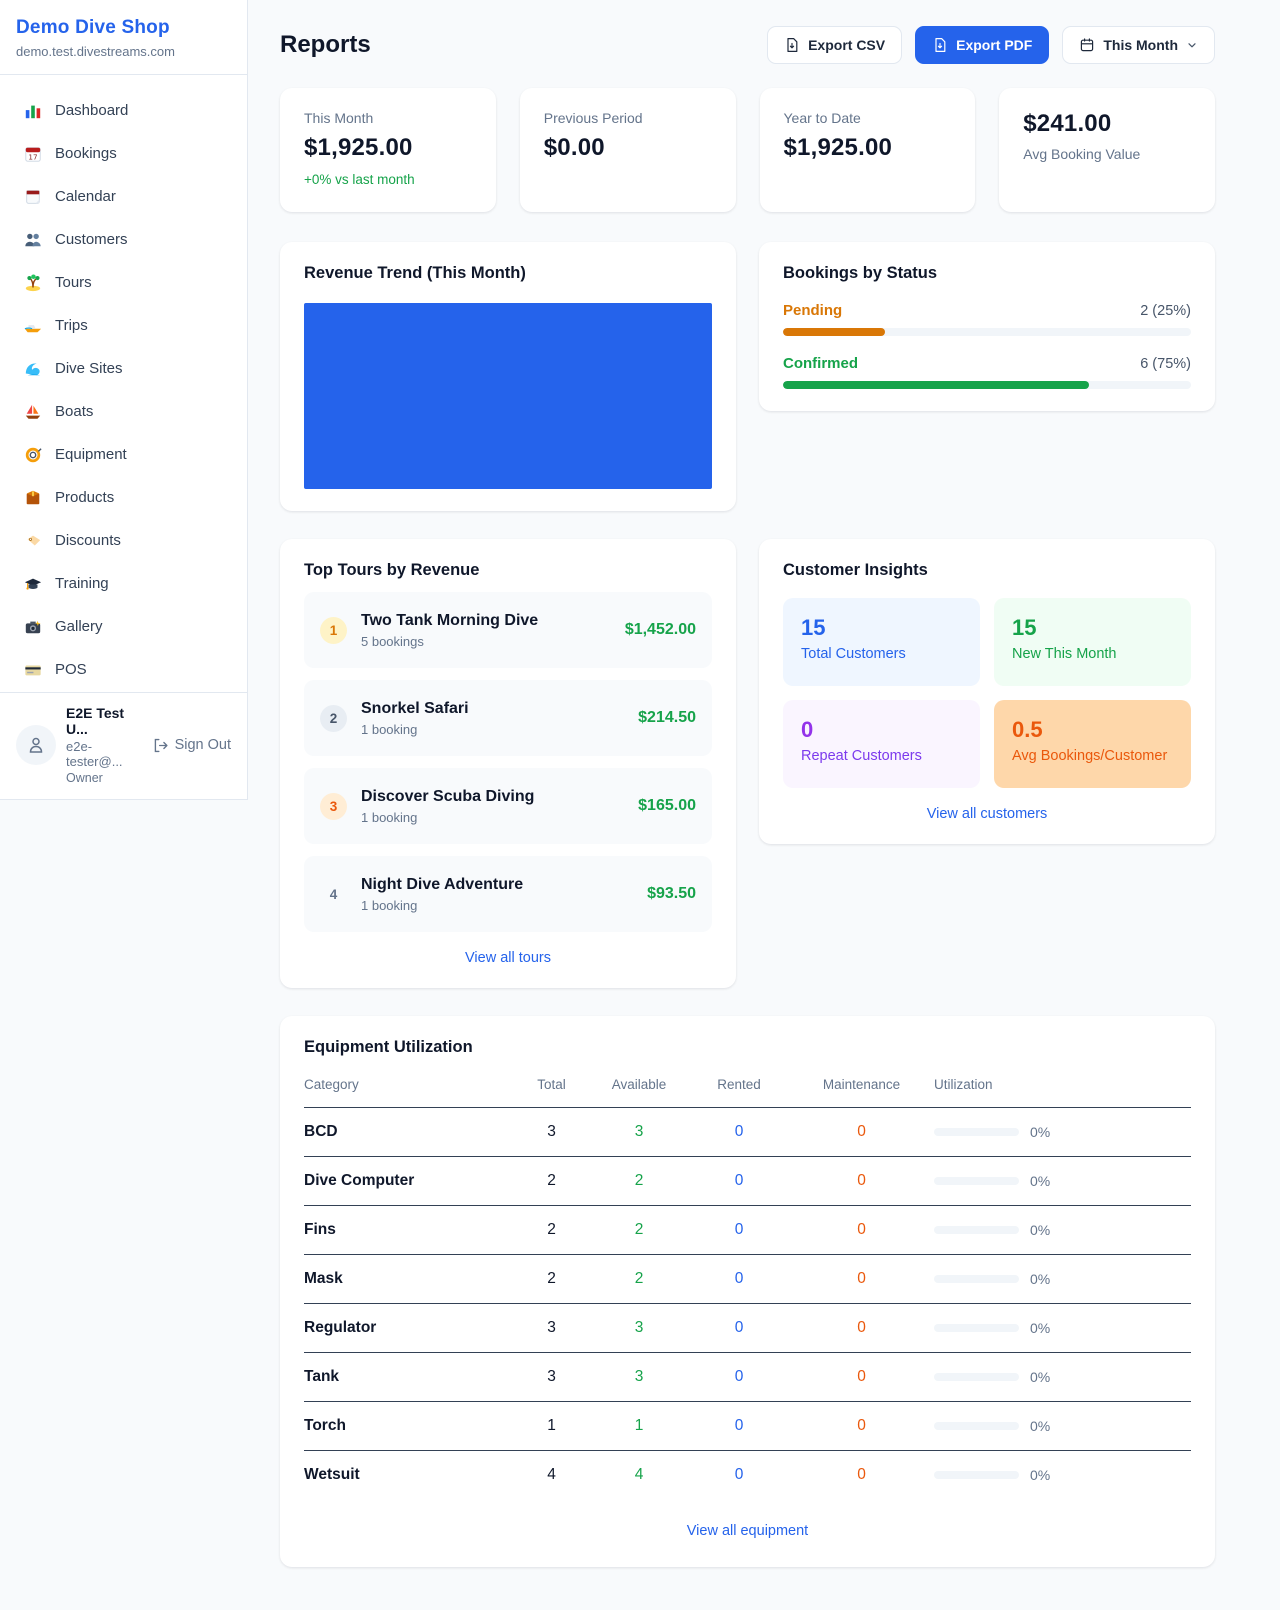 The height and width of the screenshot is (1610, 1280). What do you see at coordinates (191, 745) in the screenshot?
I see `sign-out-button: Sign Out` at bounding box center [191, 745].